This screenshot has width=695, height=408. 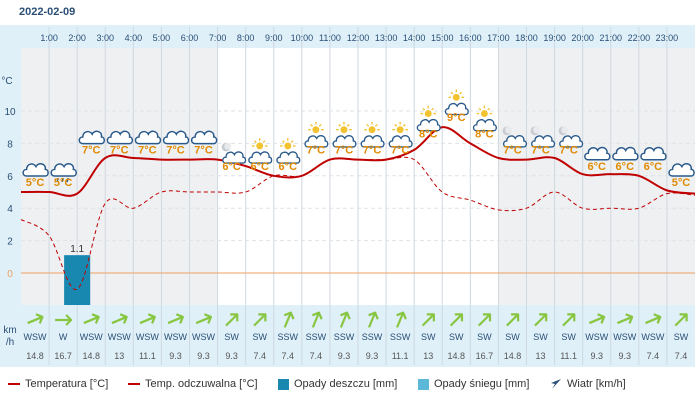 What do you see at coordinates (639, 38) in the screenshot?
I see `hour-tick-label: 22:00` at bounding box center [639, 38].